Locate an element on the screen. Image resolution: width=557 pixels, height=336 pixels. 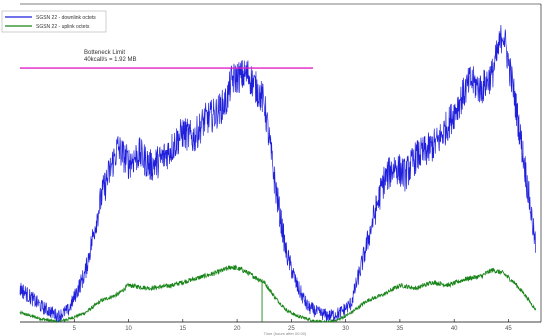
x-tick-label: 20 is located at coordinates (237, 329).